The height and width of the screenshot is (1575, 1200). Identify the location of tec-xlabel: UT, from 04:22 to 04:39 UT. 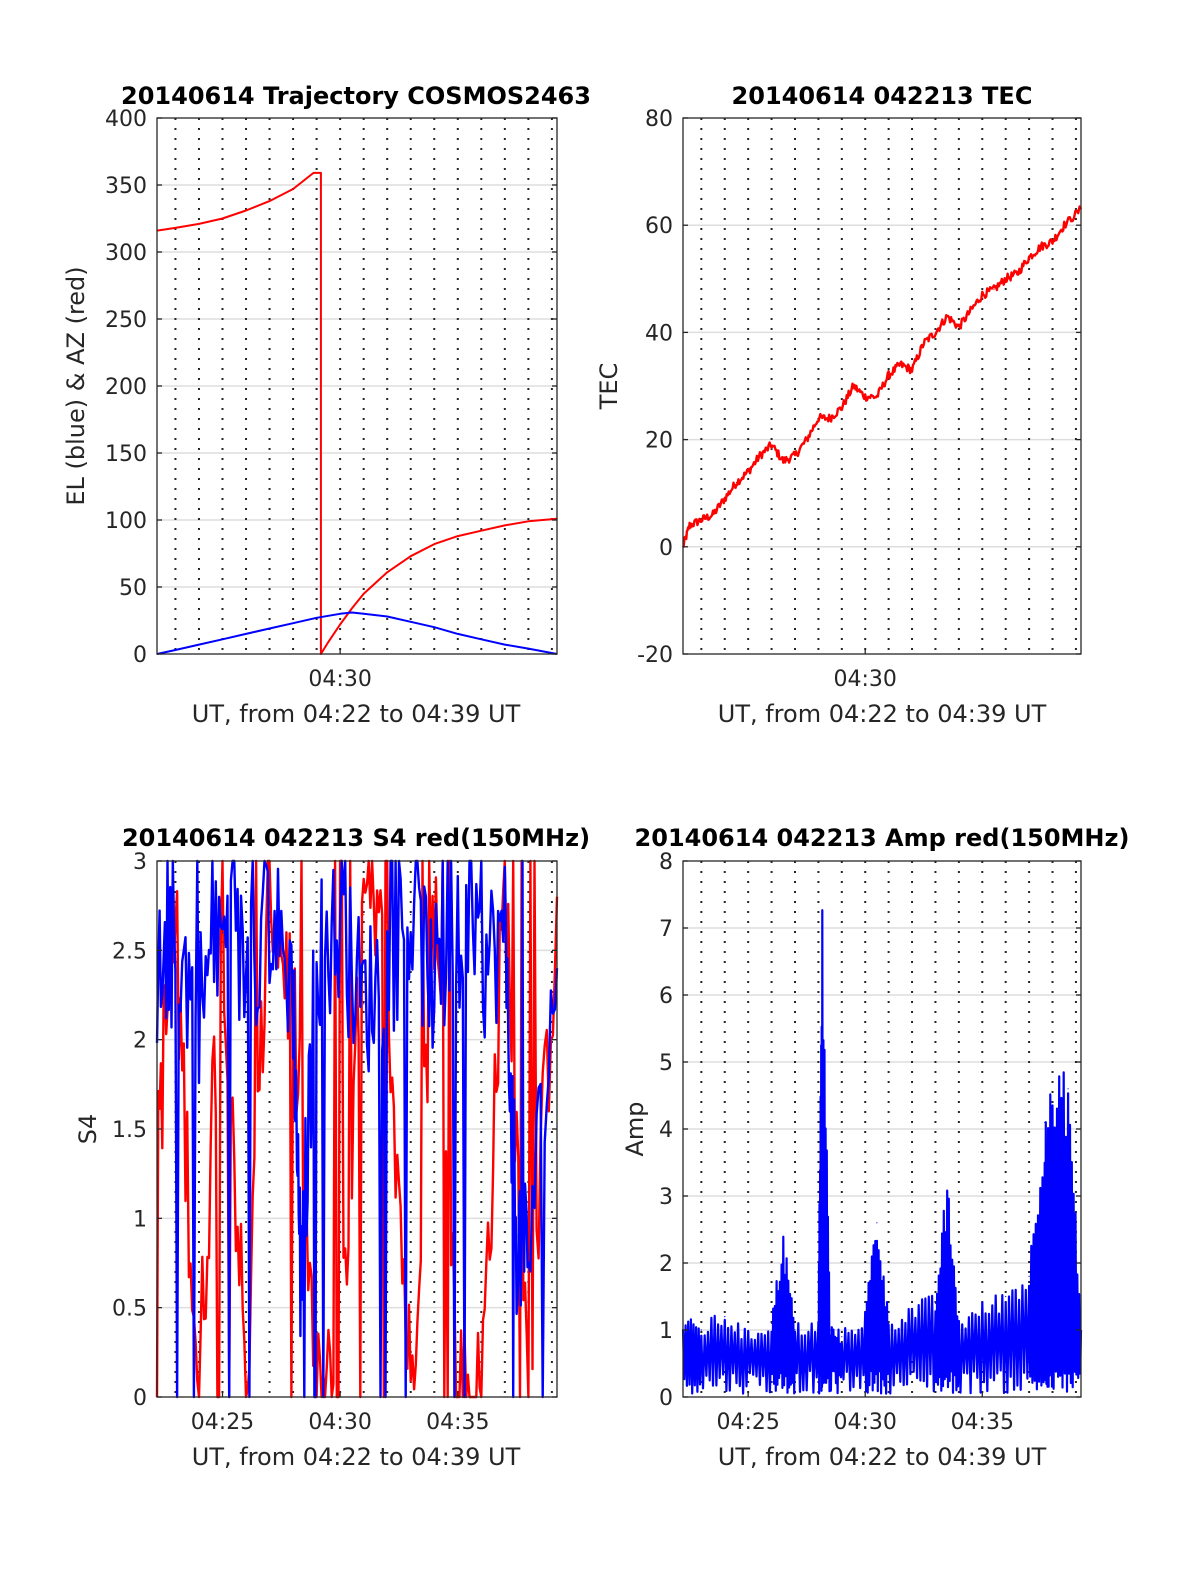
(882, 714).